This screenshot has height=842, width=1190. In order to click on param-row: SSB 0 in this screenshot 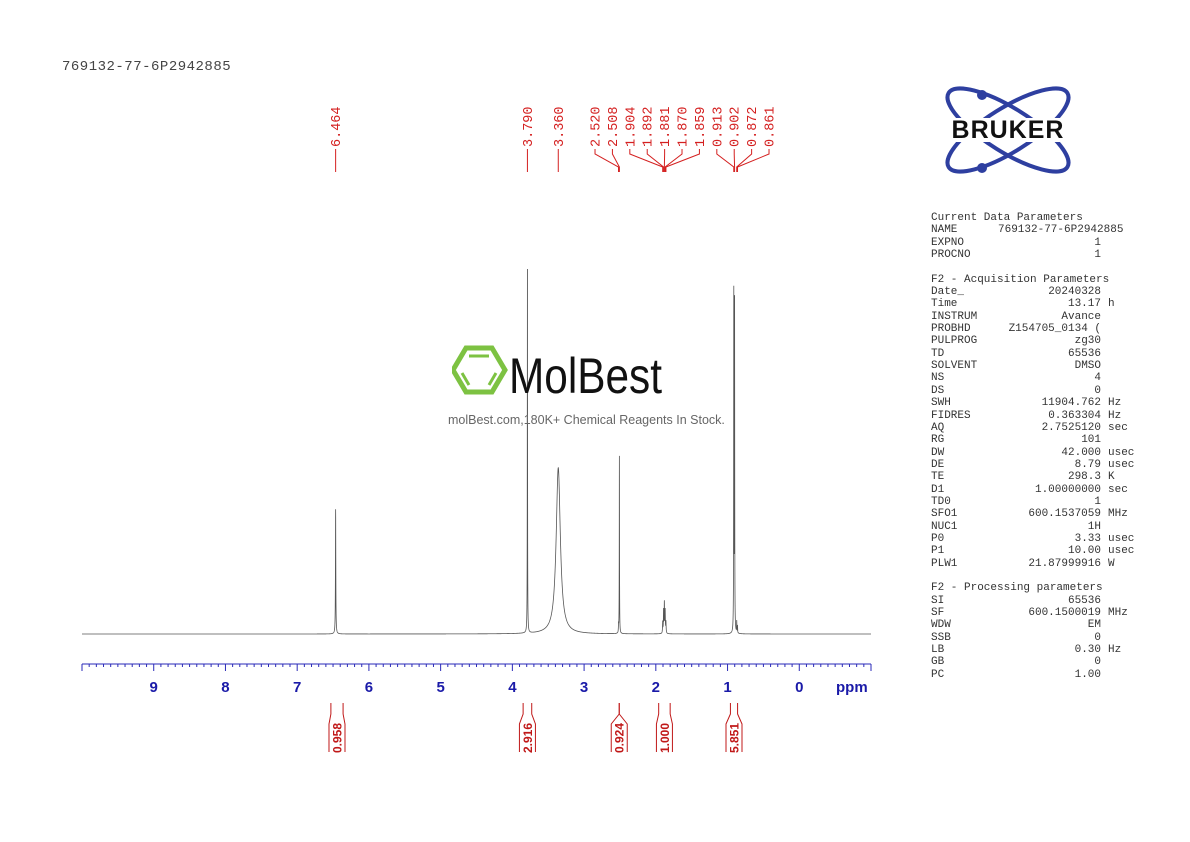, I will do `click(1032, 638)`.